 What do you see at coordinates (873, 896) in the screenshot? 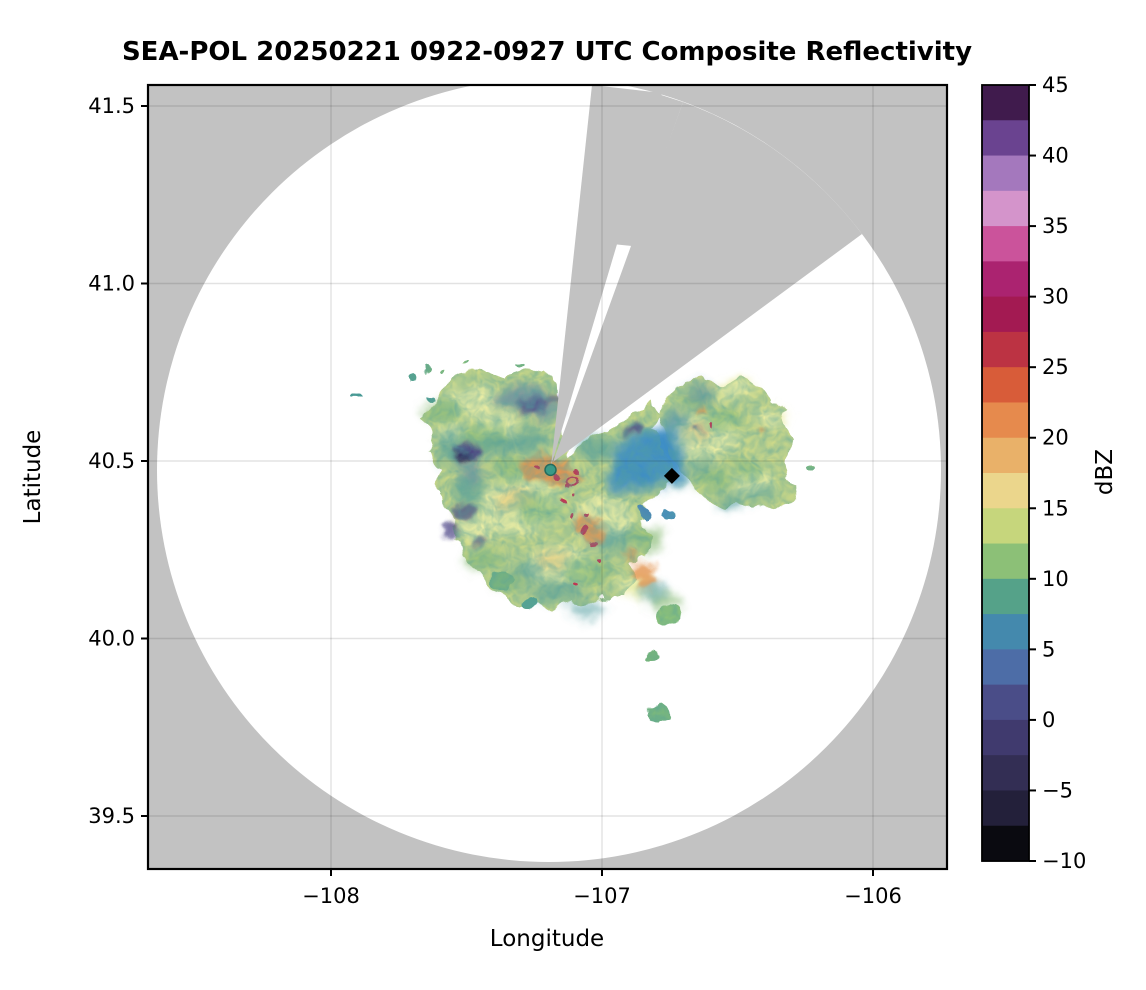
I see `x-tick-label: −106` at bounding box center [873, 896].